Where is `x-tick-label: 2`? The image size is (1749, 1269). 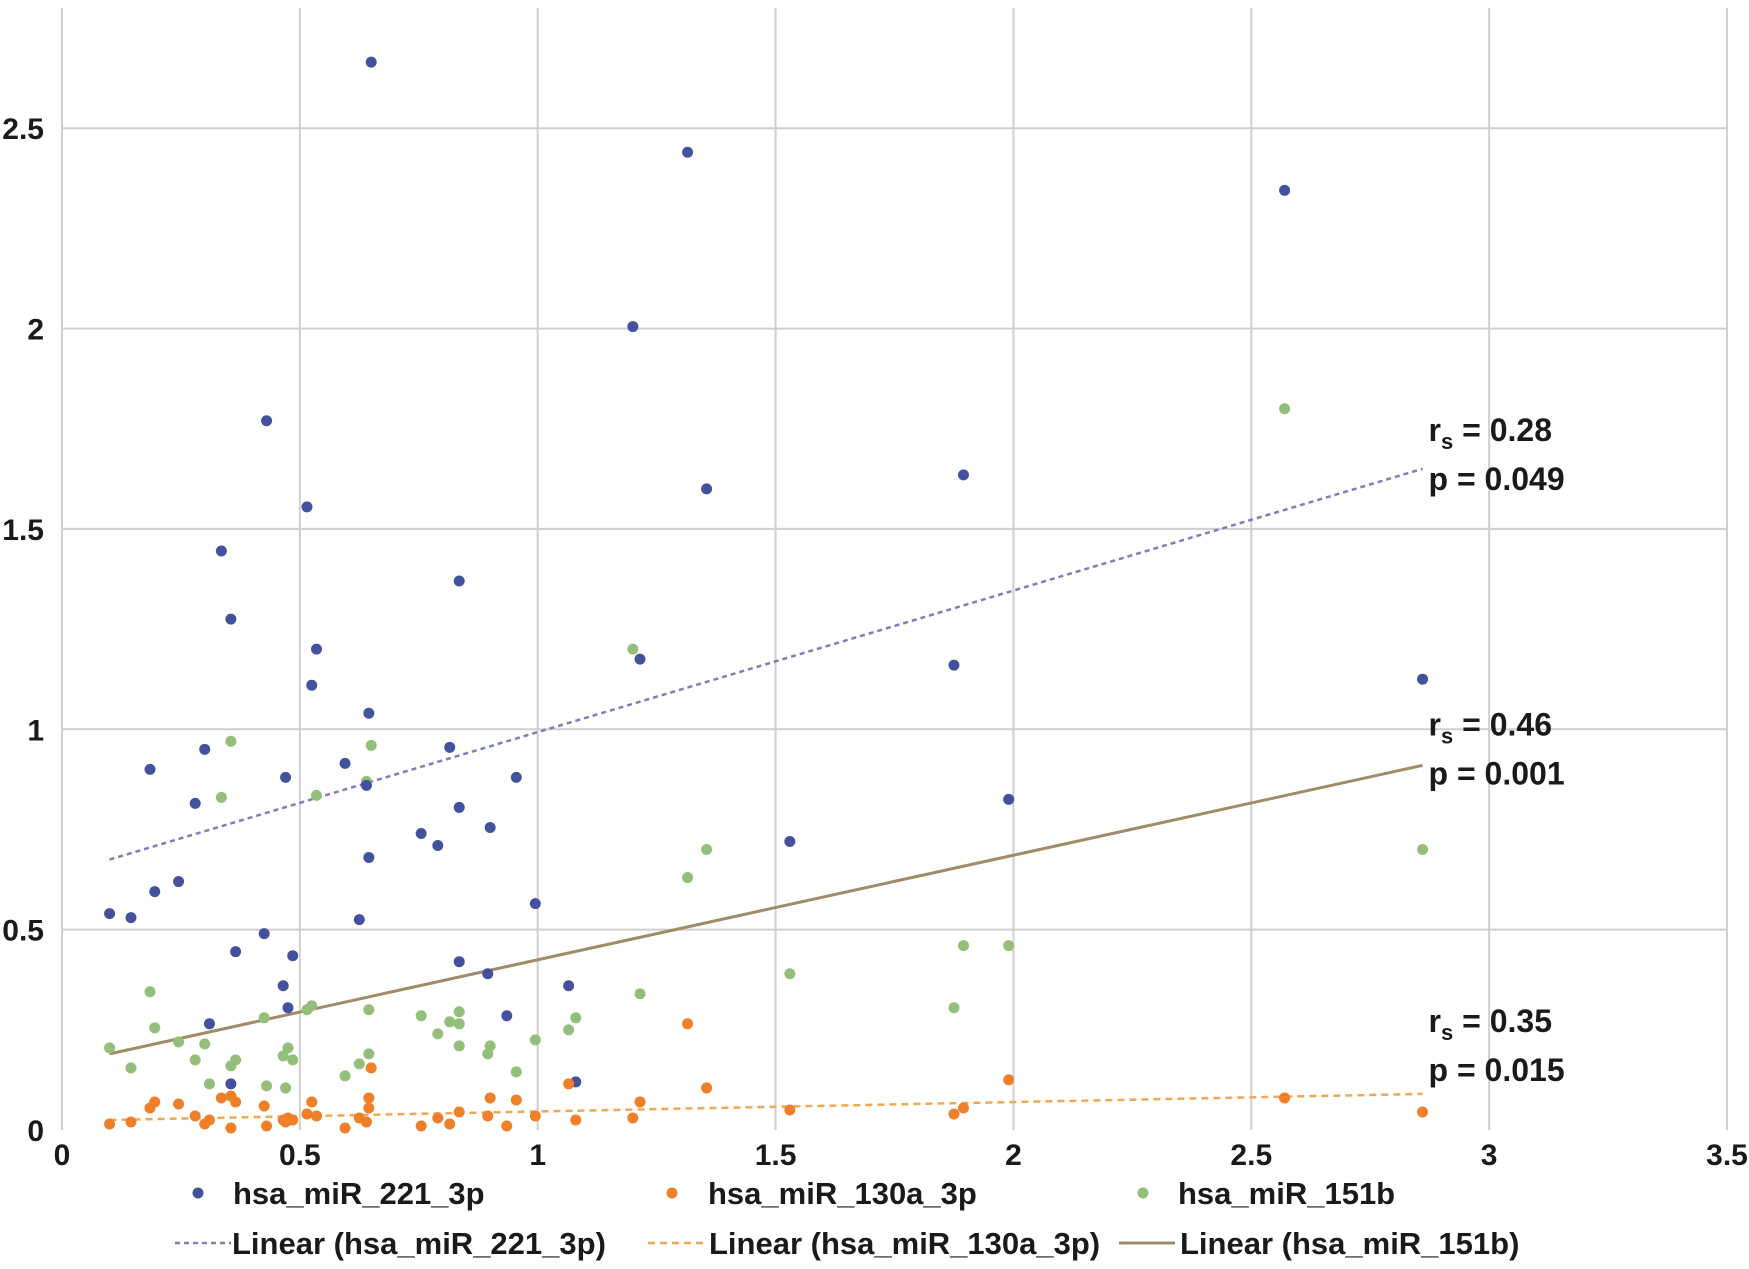 x-tick-label: 2 is located at coordinates (1013, 1155).